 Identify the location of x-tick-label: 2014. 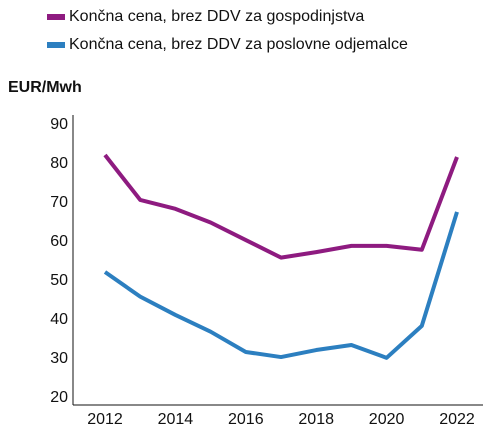
(176, 419).